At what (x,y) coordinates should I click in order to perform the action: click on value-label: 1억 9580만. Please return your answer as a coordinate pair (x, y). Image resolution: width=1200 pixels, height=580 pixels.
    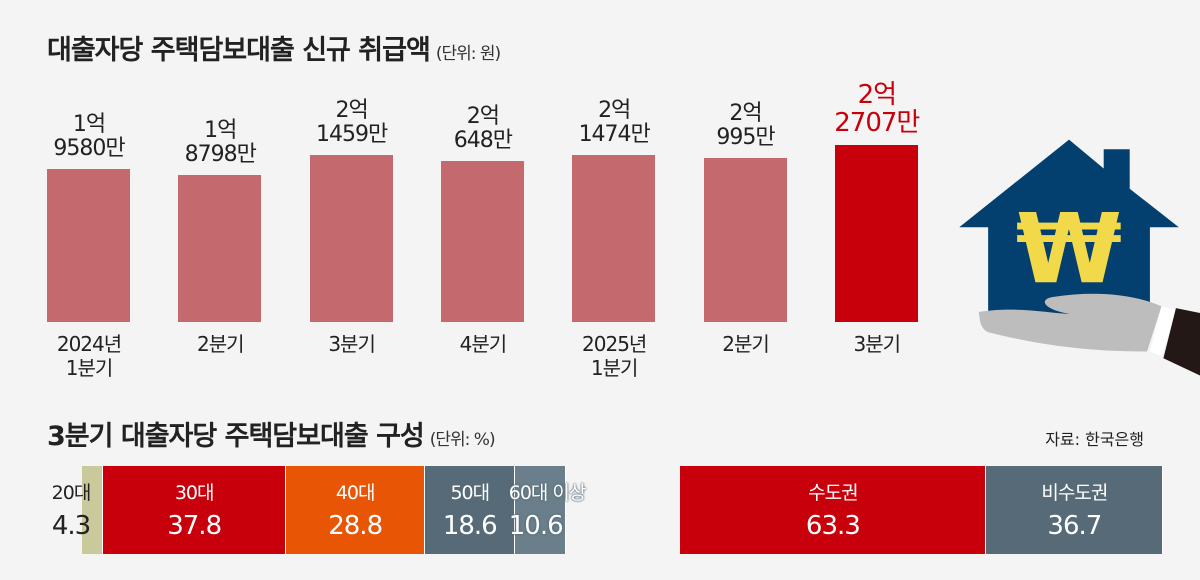
    Looking at the image, I should click on (89, 137).